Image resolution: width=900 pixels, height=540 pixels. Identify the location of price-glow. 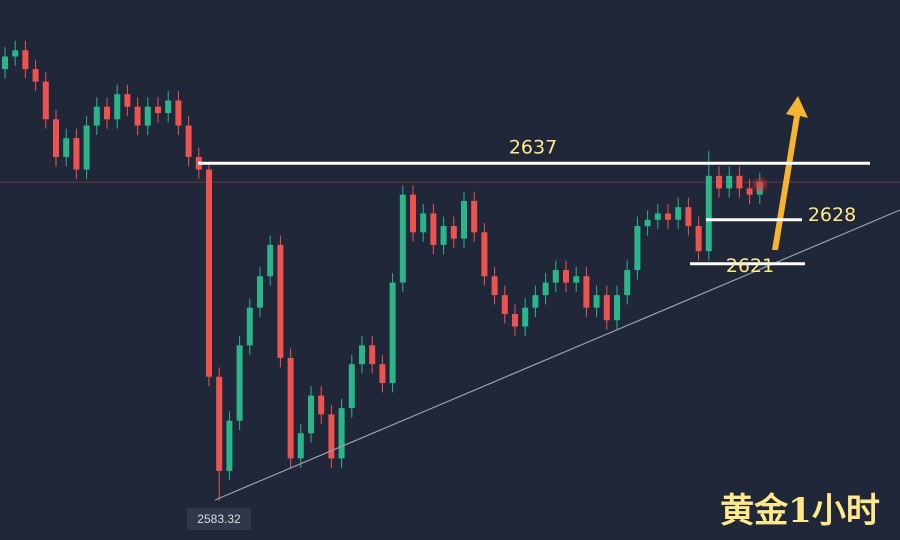
(760, 185).